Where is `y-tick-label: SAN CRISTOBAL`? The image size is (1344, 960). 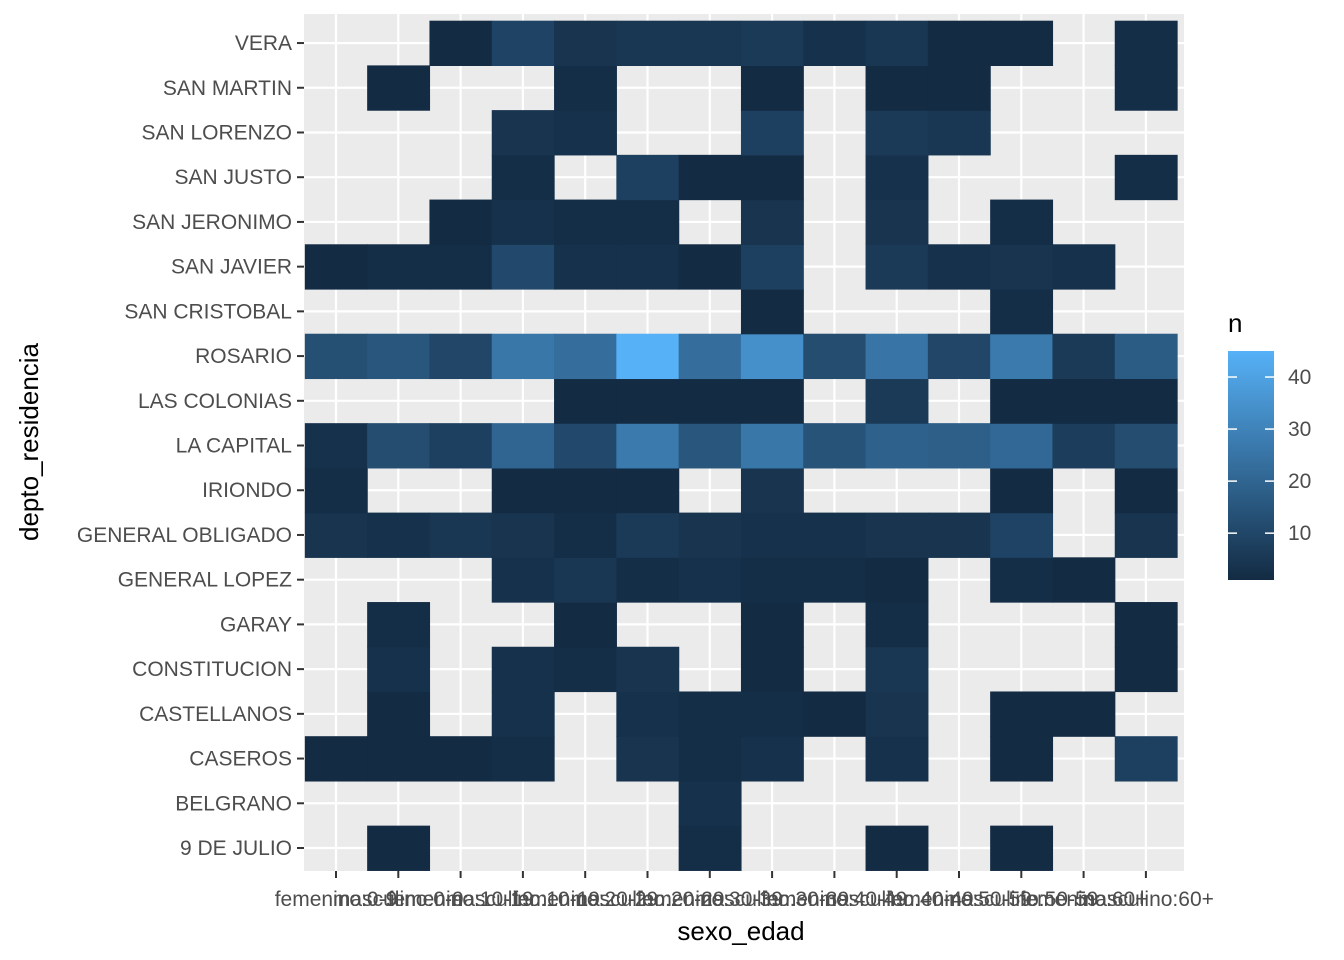
y-tick-label: SAN CRISTOBAL is located at coordinates (208, 311).